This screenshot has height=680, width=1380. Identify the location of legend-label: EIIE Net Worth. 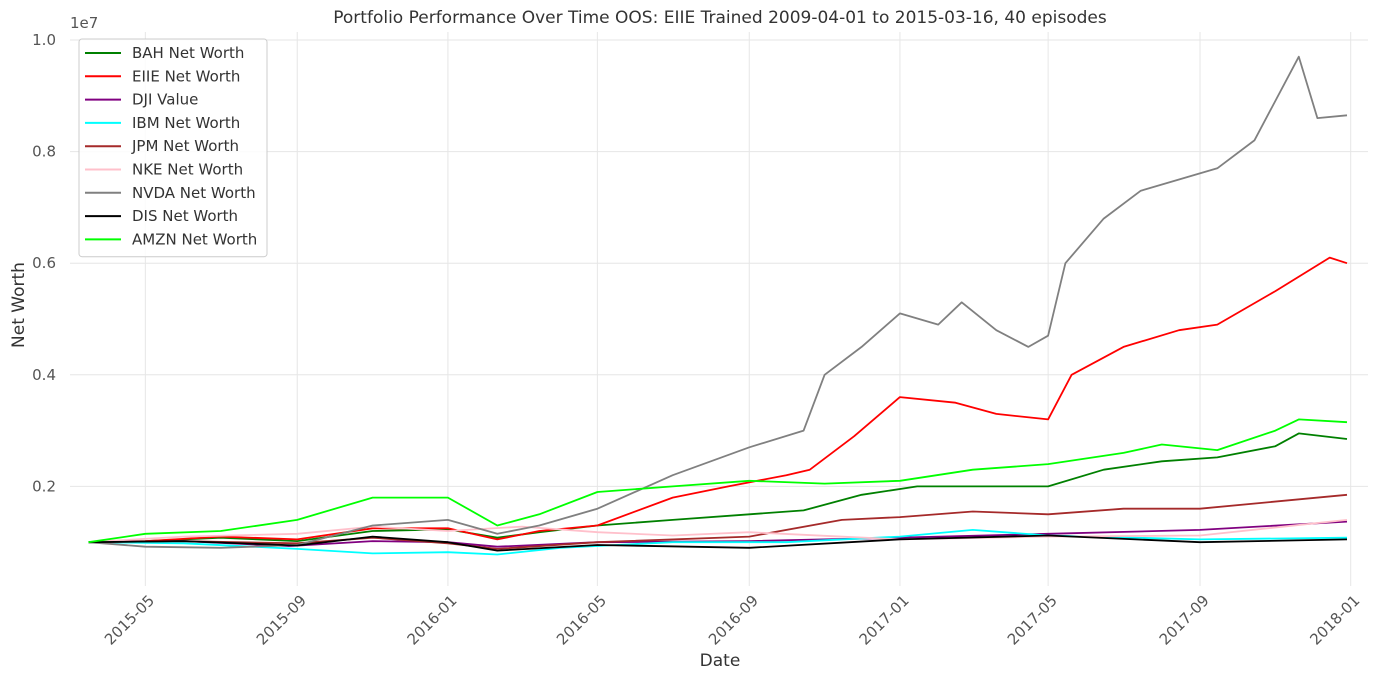
(186, 76).